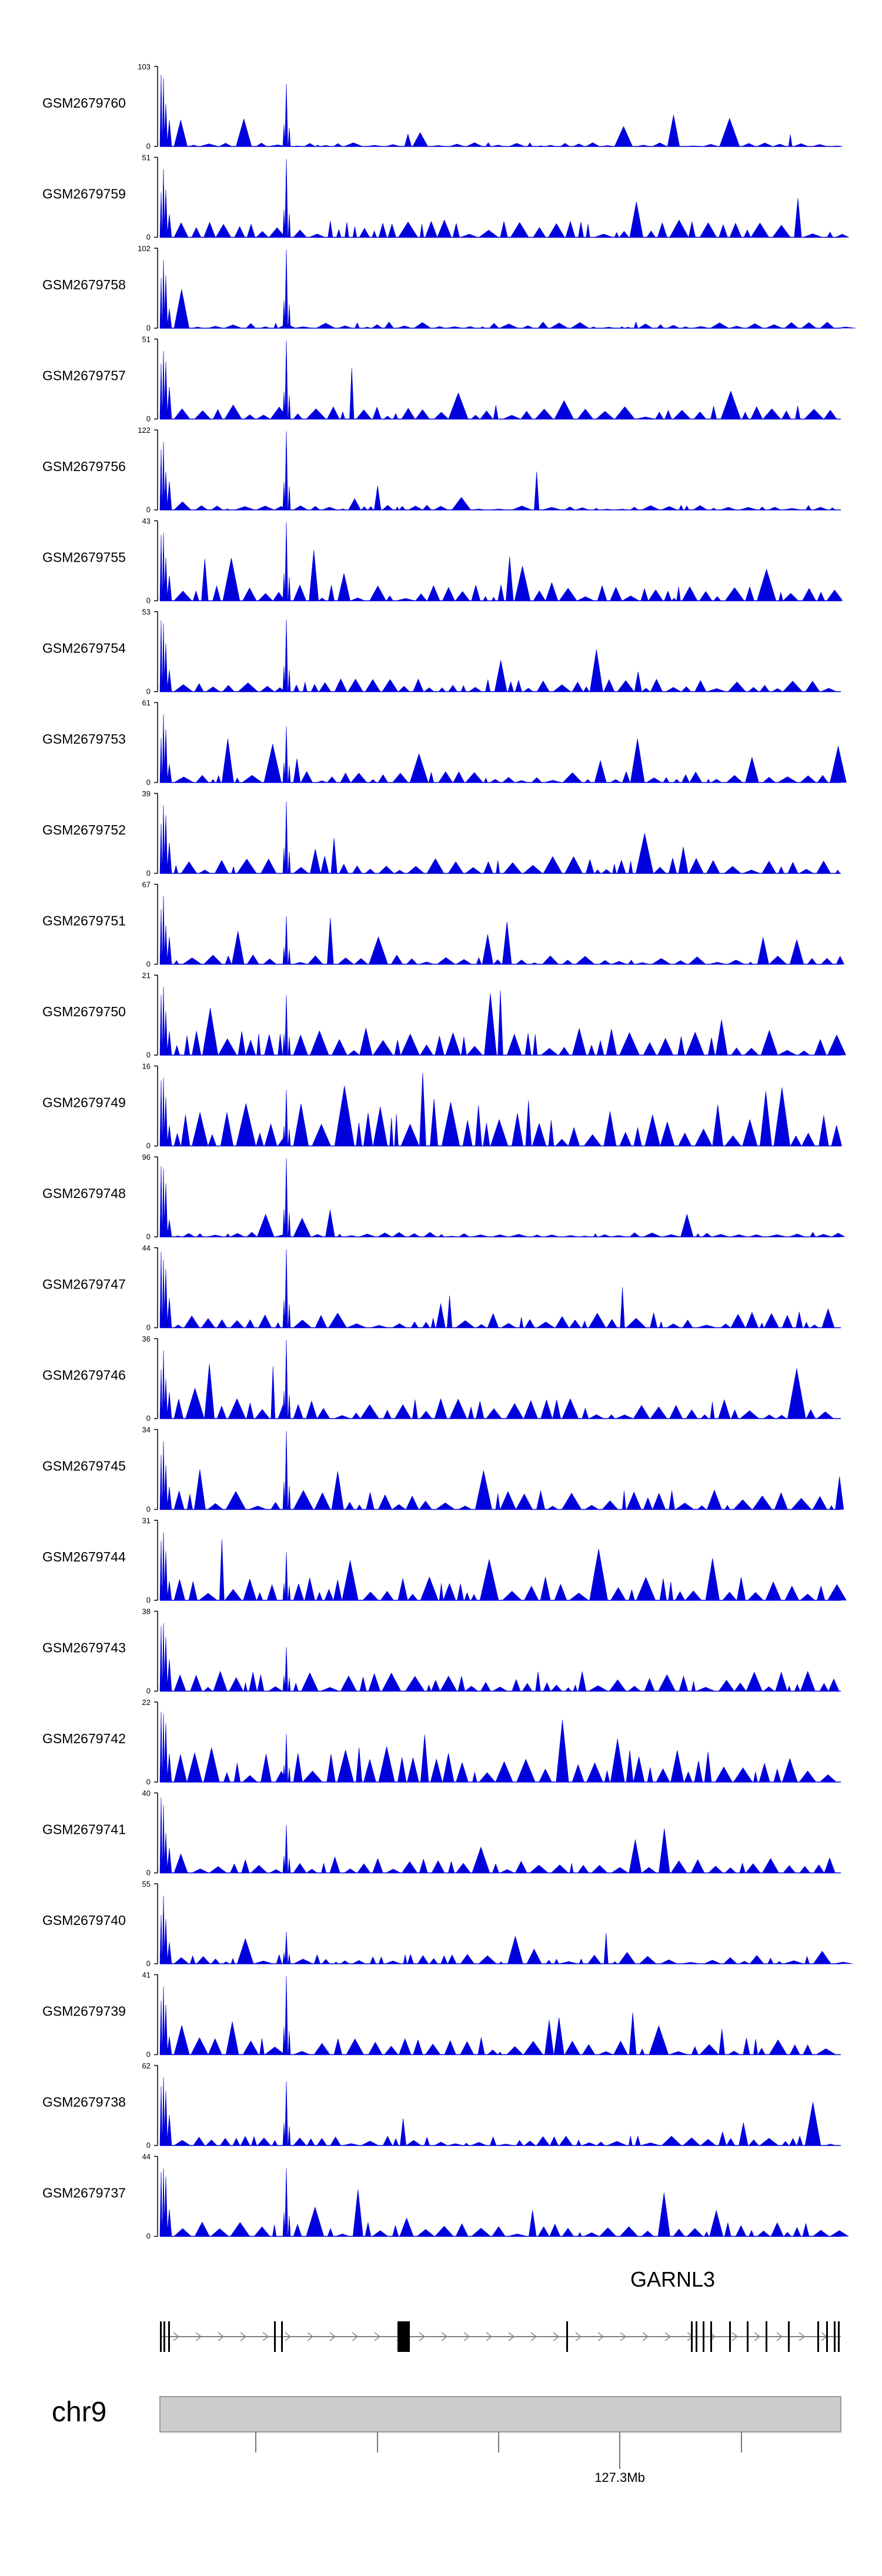 The image size is (882, 2576). Describe the element at coordinates (441, 1651) in the screenshot. I see `track-GSM2679743: GSM2679743 38 0` at that location.